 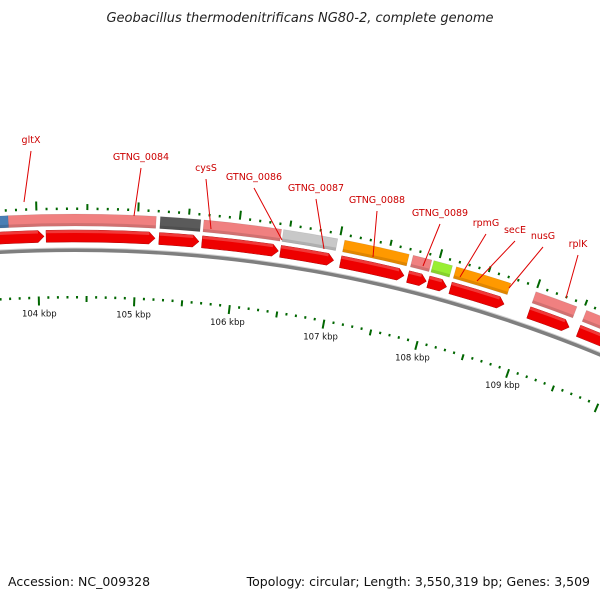 What do you see at coordinates (440, 213) in the screenshot?
I see `gene-label: GTNG_0089` at bounding box center [440, 213].